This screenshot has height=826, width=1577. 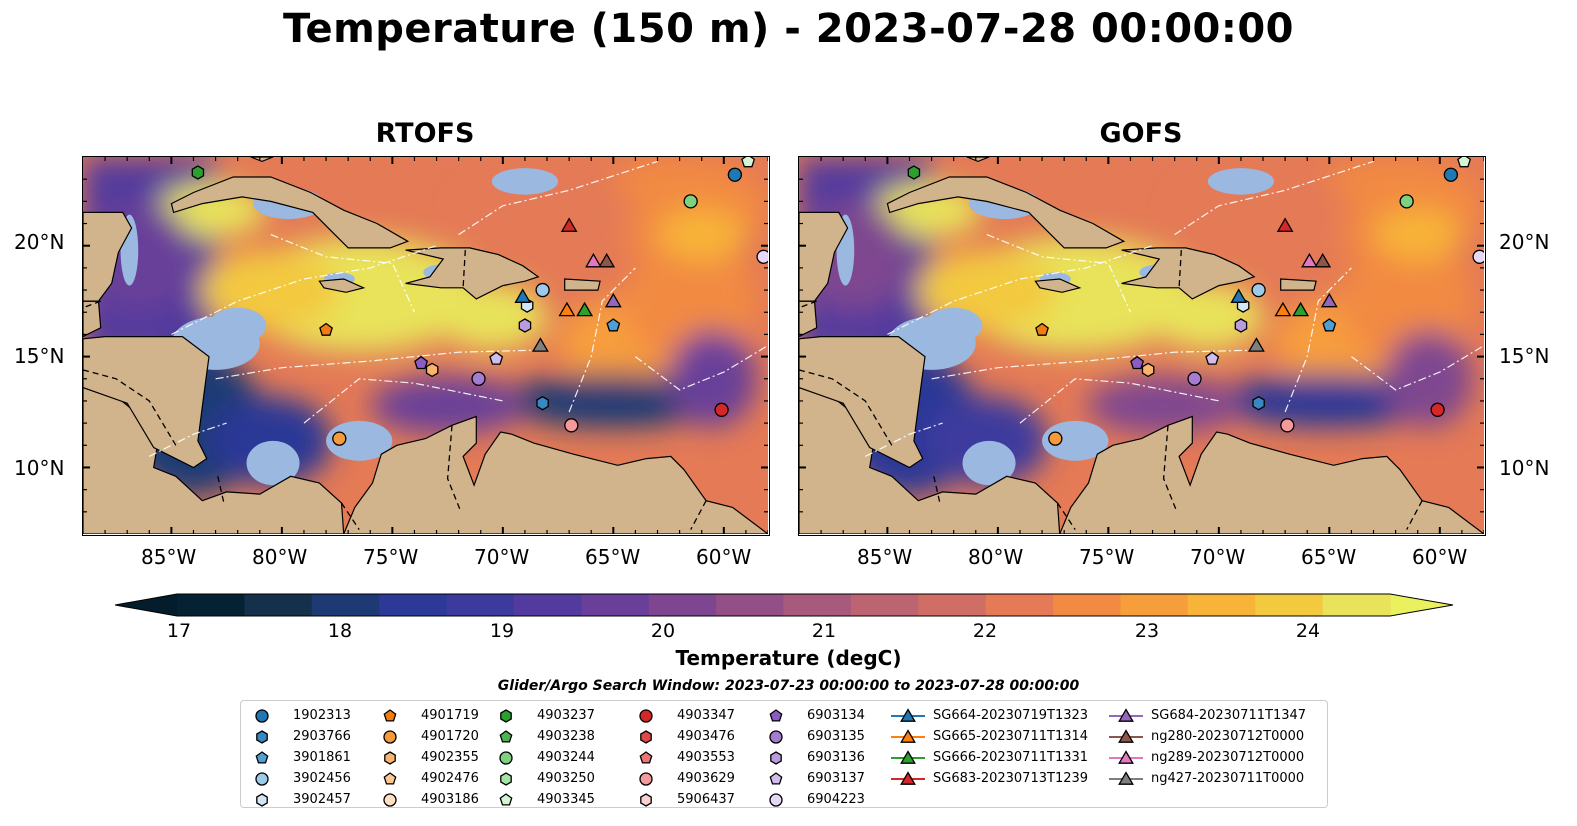 I want to click on legend-label: 4903250, so click(x=566, y=778).